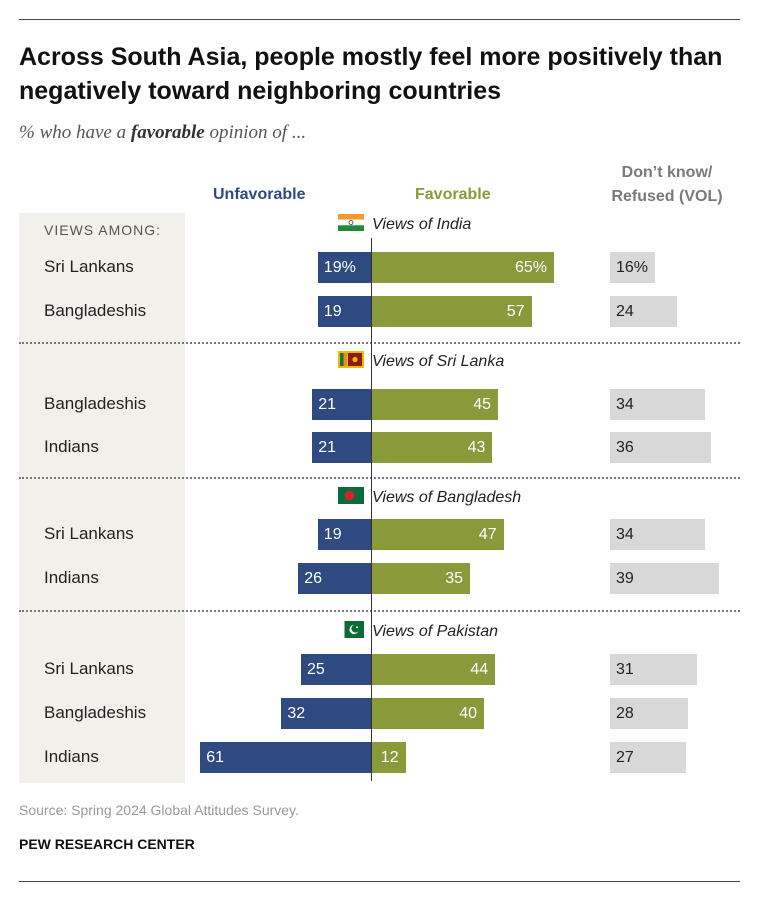 This screenshot has width=775, height=904. I want to click on bar-favorable: 35, so click(421, 578).